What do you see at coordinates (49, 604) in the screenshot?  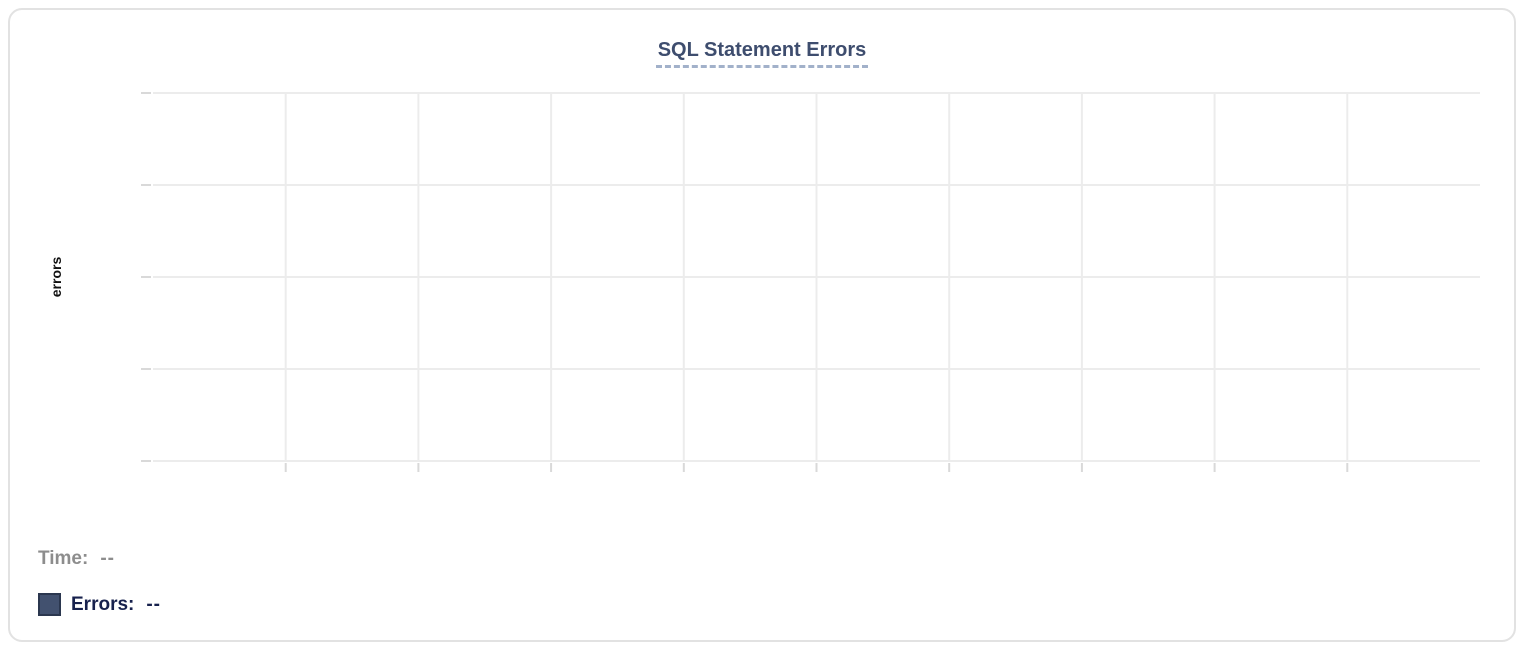 I see `errors-series-swatch-icon` at bounding box center [49, 604].